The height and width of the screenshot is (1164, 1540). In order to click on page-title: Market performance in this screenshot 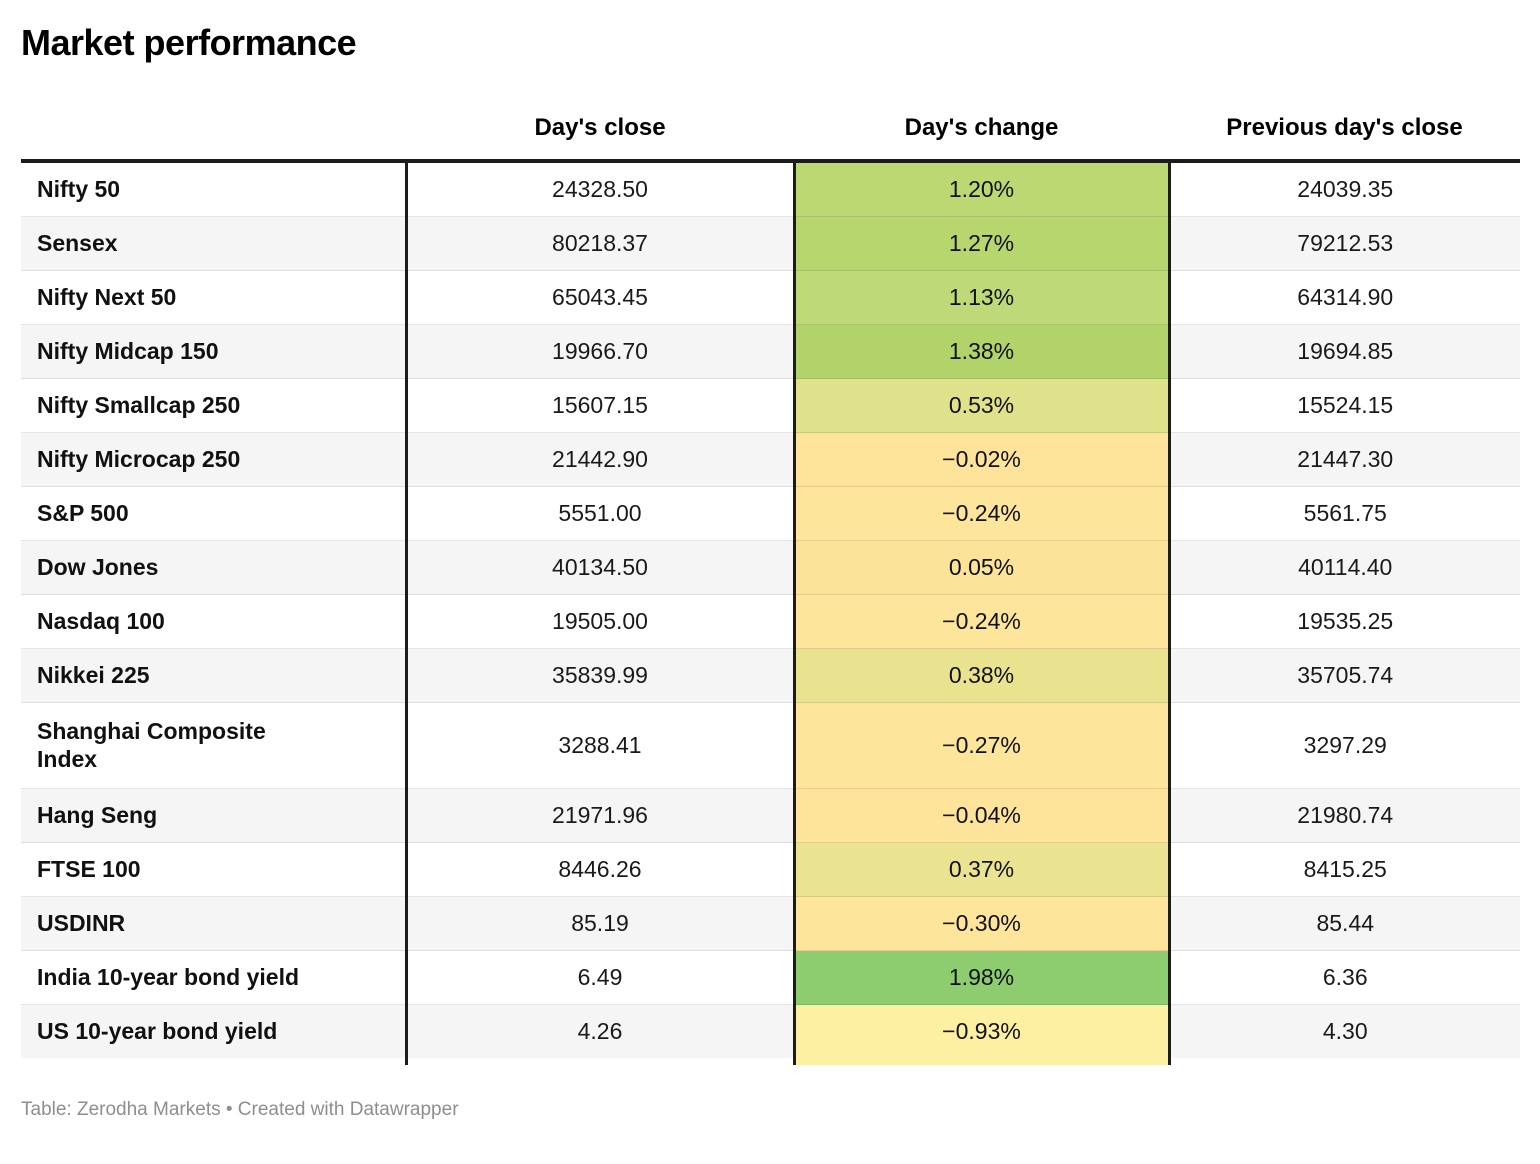, I will do `click(189, 42)`.